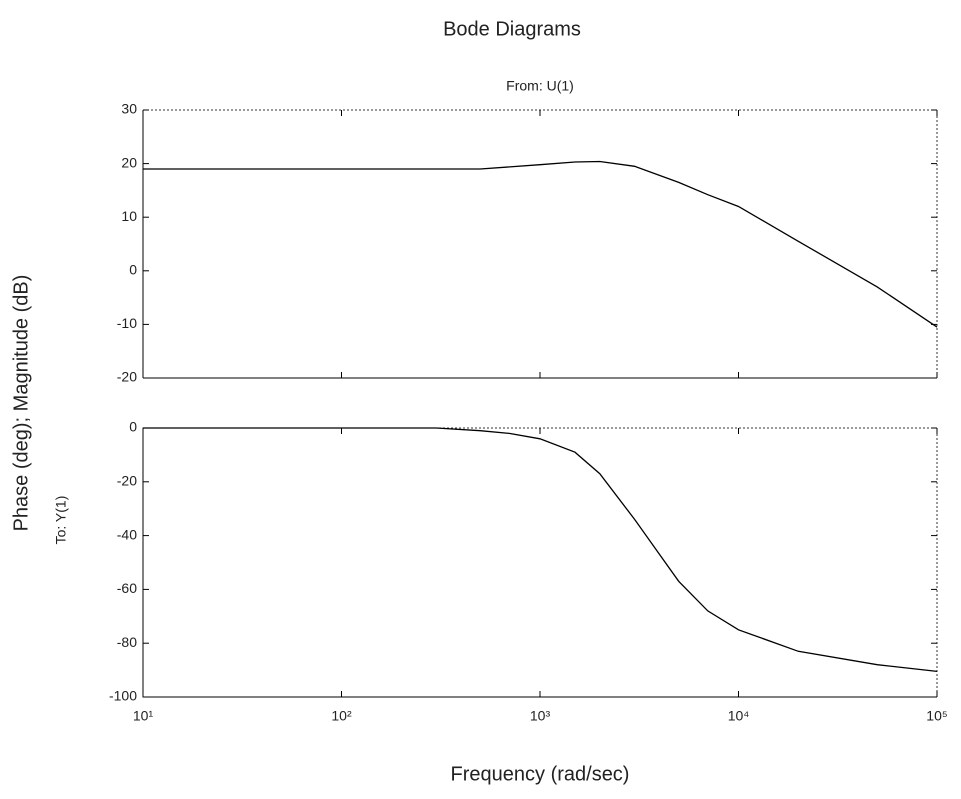  I want to click on x-tick-label: 10², so click(341, 716).